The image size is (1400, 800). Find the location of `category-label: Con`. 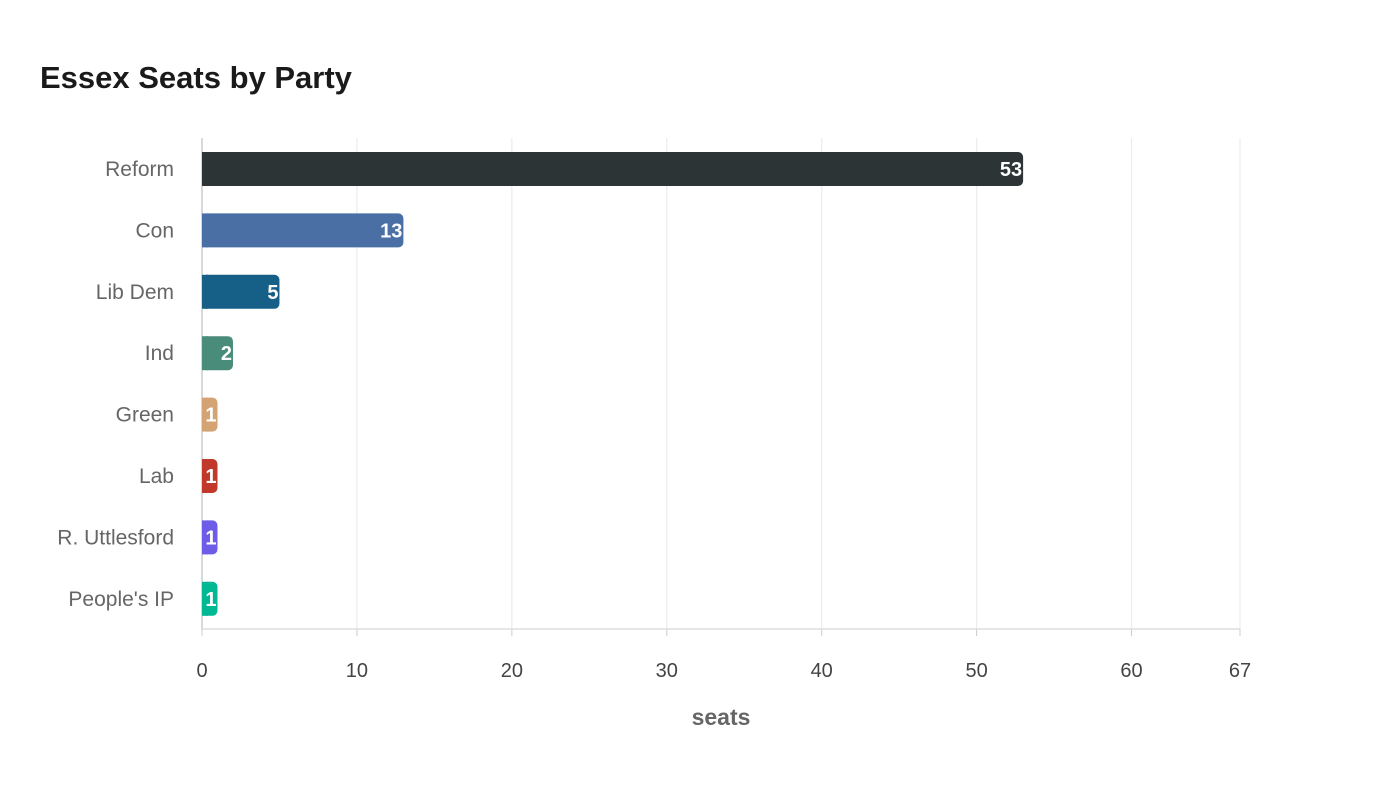

category-label: Con is located at coordinates (154, 230).